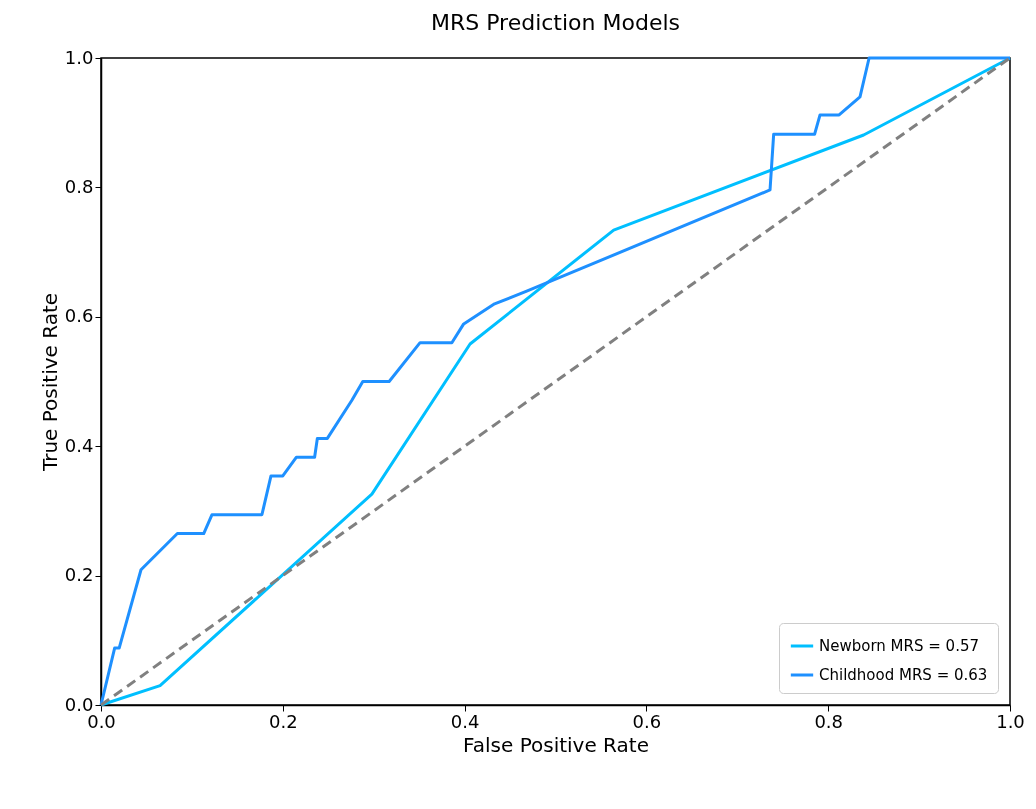 This screenshot has width=1036, height=809. Describe the element at coordinates (829, 721) in the screenshot. I see `x-tick-label: 0.8` at that location.